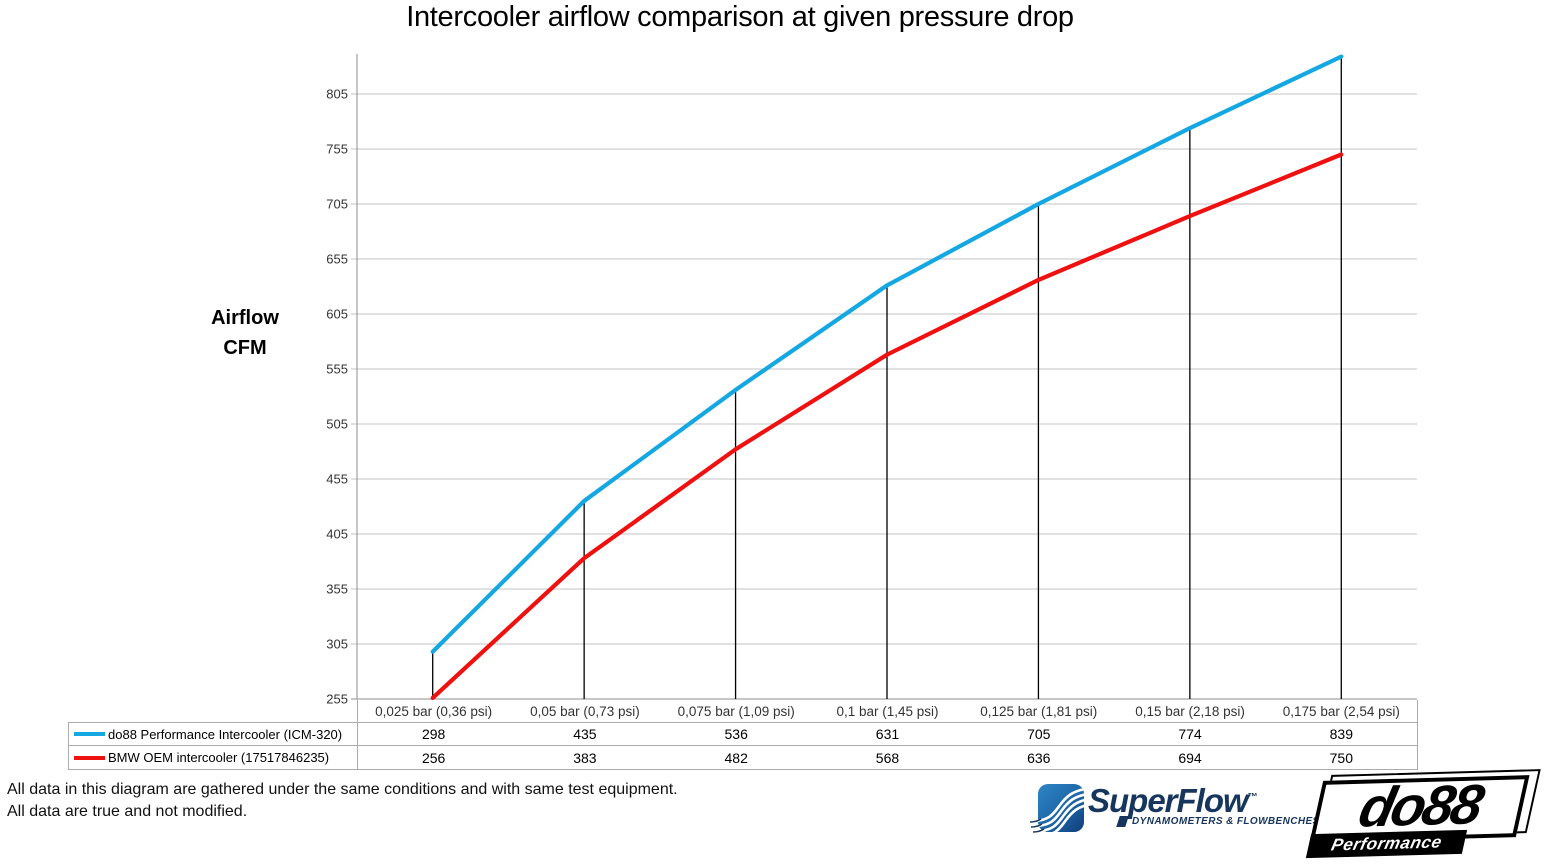  I want to click on x-axis-category-label: 0,1 bar (1,45 psi), so click(887, 711).